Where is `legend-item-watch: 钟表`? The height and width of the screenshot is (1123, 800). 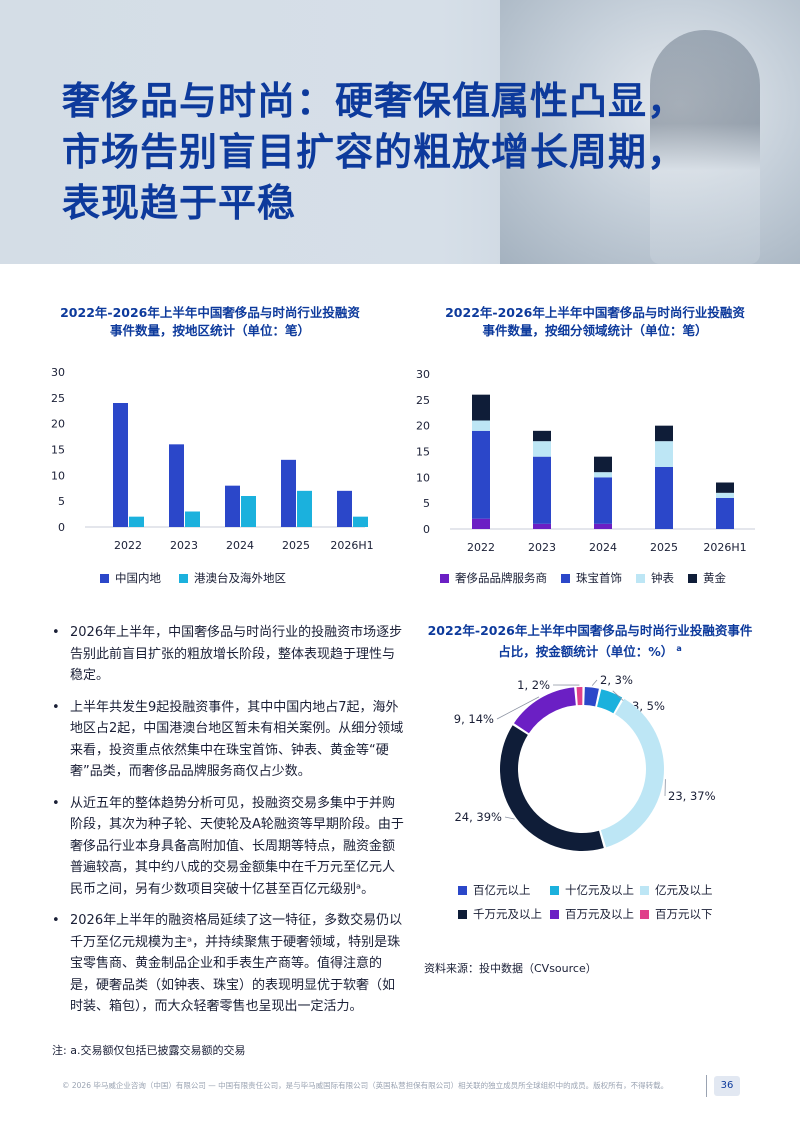 legend-item-watch: 钟表 is located at coordinates (655, 578).